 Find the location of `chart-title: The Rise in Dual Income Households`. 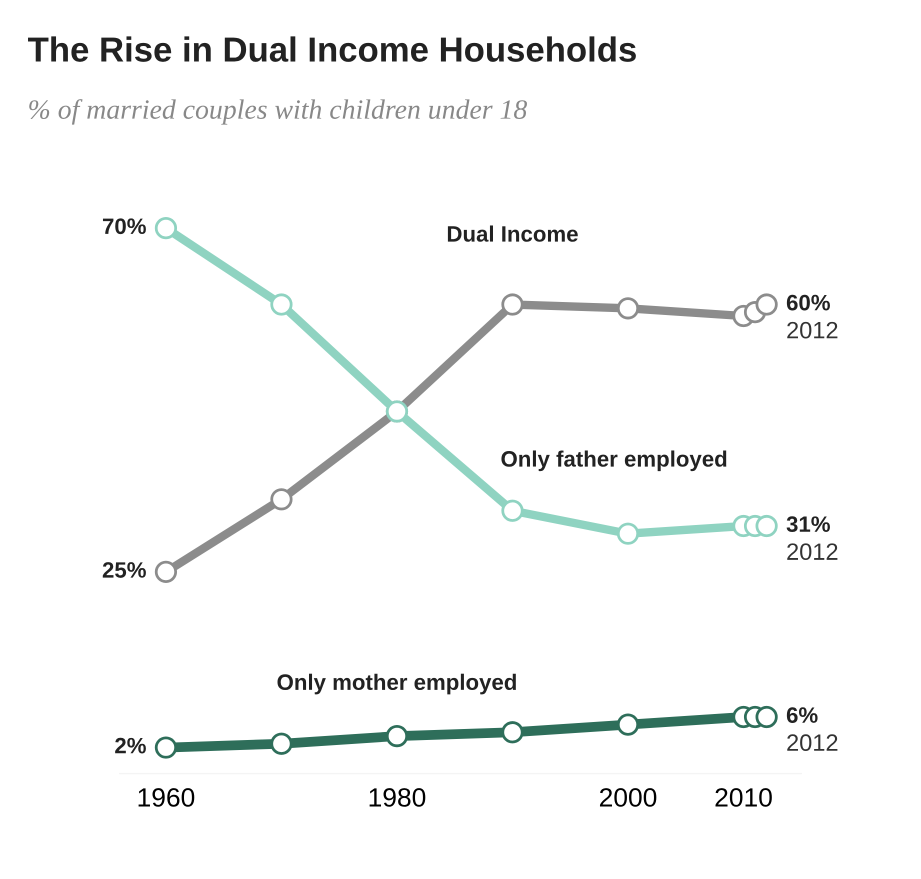

chart-title: The Rise in Dual Income Households is located at coordinates (332, 49).